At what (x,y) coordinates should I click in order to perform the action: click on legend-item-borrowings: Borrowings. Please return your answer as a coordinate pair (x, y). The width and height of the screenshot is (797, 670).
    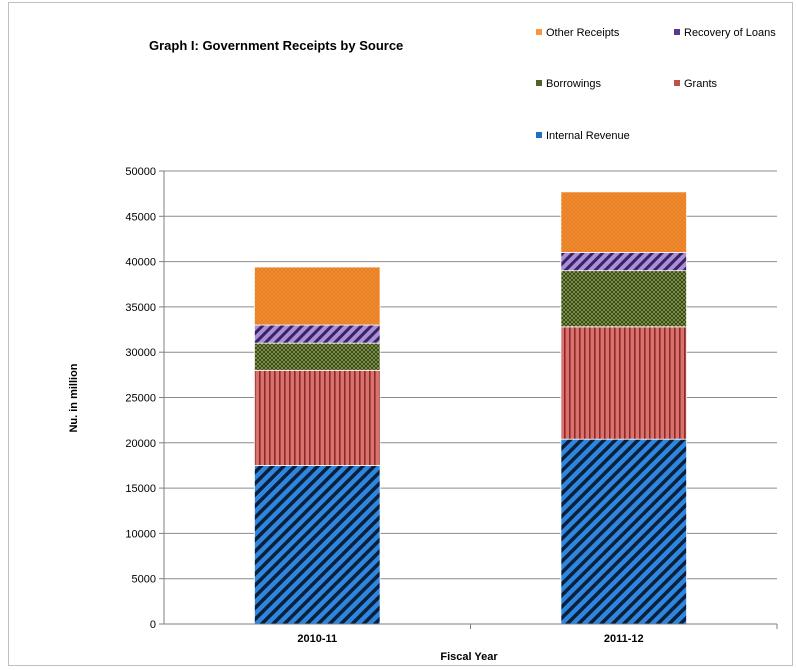
    Looking at the image, I should click on (569, 84).